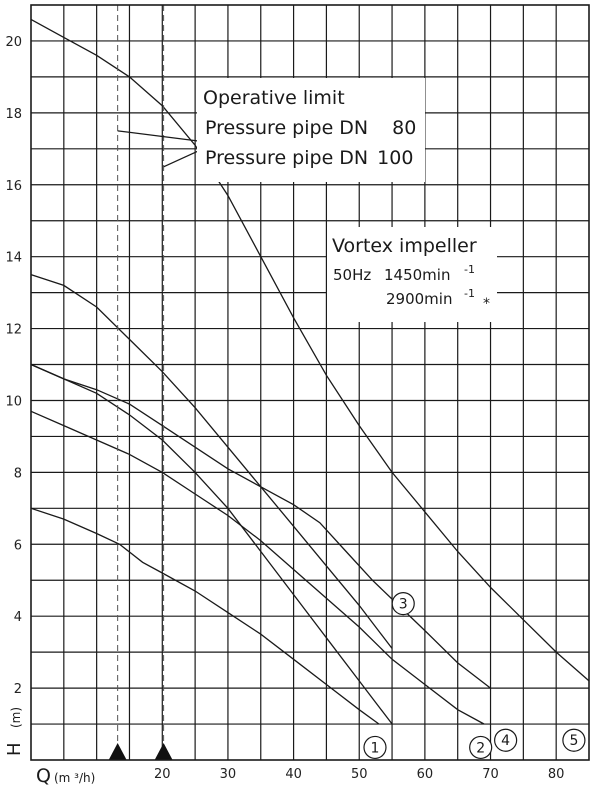 The height and width of the screenshot is (788, 594). Describe the element at coordinates (486, 304) in the screenshot. I see `speed-2900-mark: *` at that location.